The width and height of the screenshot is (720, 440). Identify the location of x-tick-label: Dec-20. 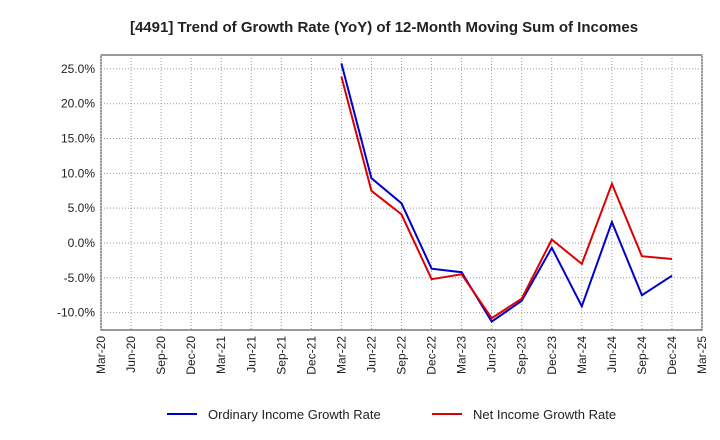
(191, 355).